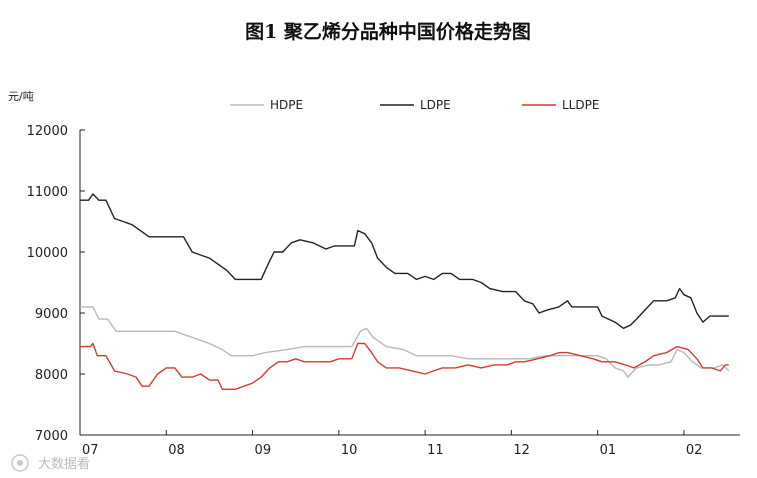 This screenshot has height=478, width=757. I want to click on chart-legend: HDPE LDPE LLDPE, so click(414, 105).